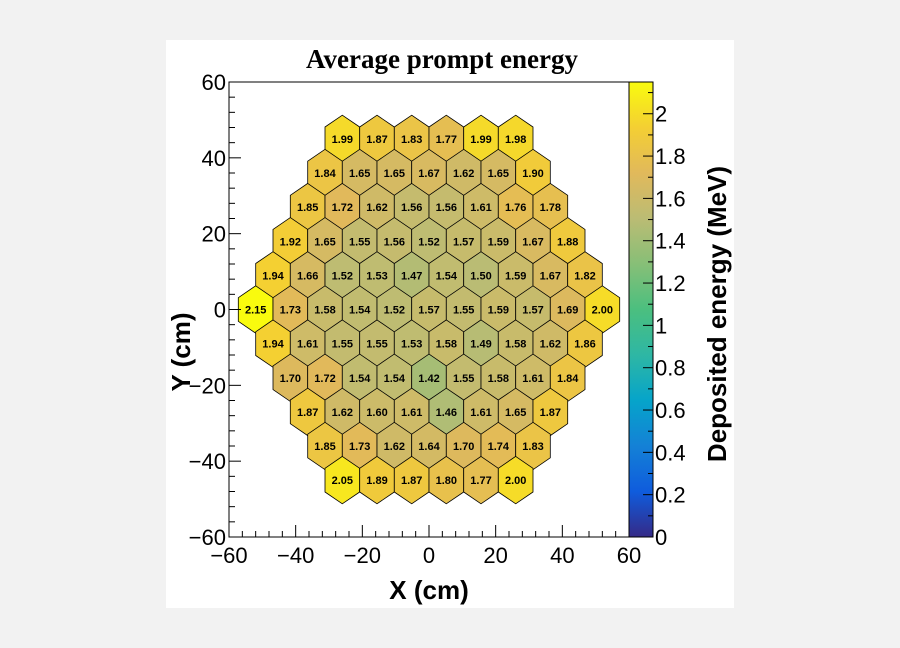  What do you see at coordinates (661, 325) in the screenshot?
I see `color-scale-tick-label: 1` at bounding box center [661, 325].